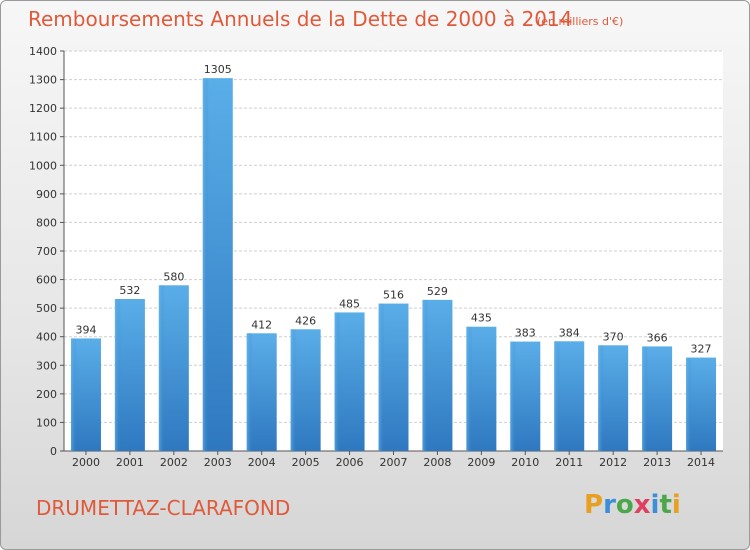  What do you see at coordinates (173, 276) in the screenshot?
I see `data-label: 580` at bounding box center [173, 276].